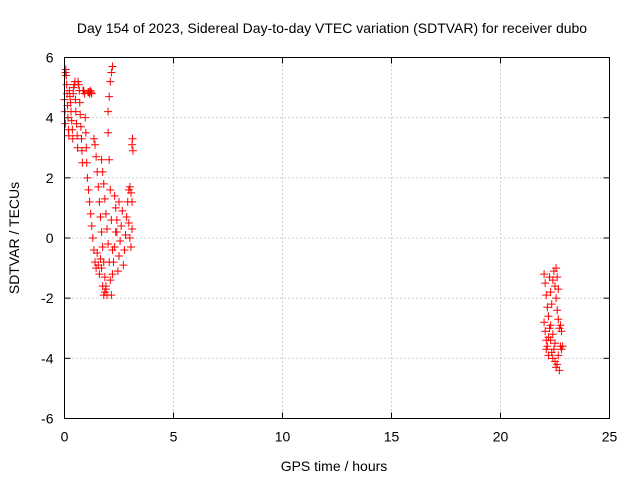  What do you see at coordinates (339, 437) in the screenshot?
I see `x-tick-labels: 0 5 10 15 20 25` at bounding box center [339, 437].